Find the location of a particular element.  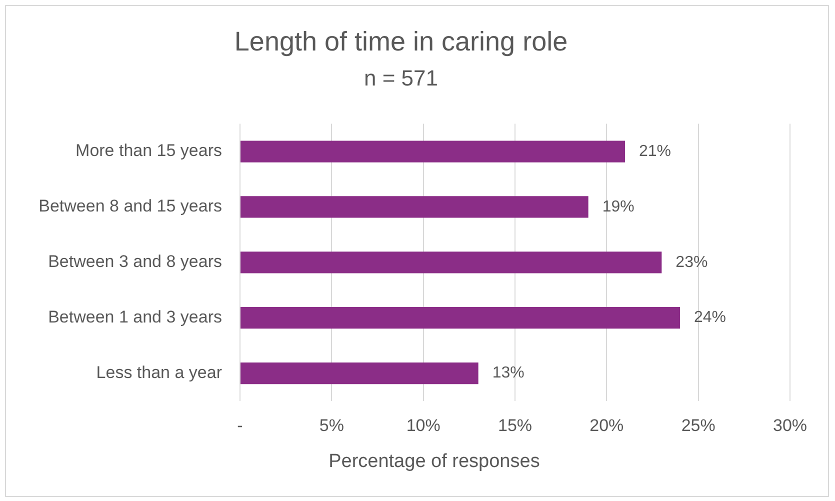

x-tick-label: - is located at coordinates (240, 425).